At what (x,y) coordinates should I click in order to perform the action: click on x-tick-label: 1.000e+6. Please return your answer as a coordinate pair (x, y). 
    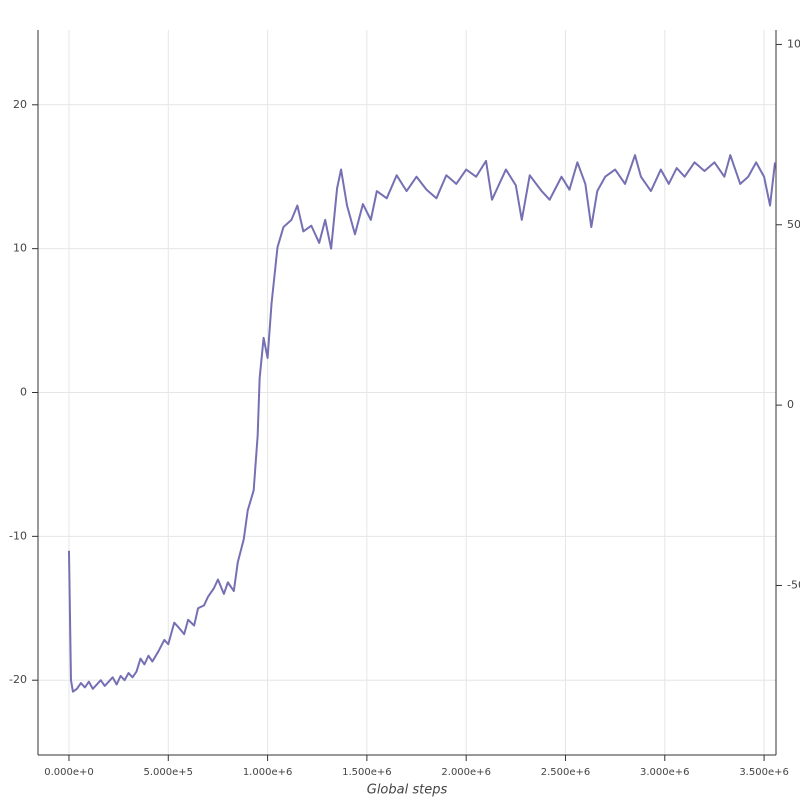
    Looking at the image, I should click on (268, 772).